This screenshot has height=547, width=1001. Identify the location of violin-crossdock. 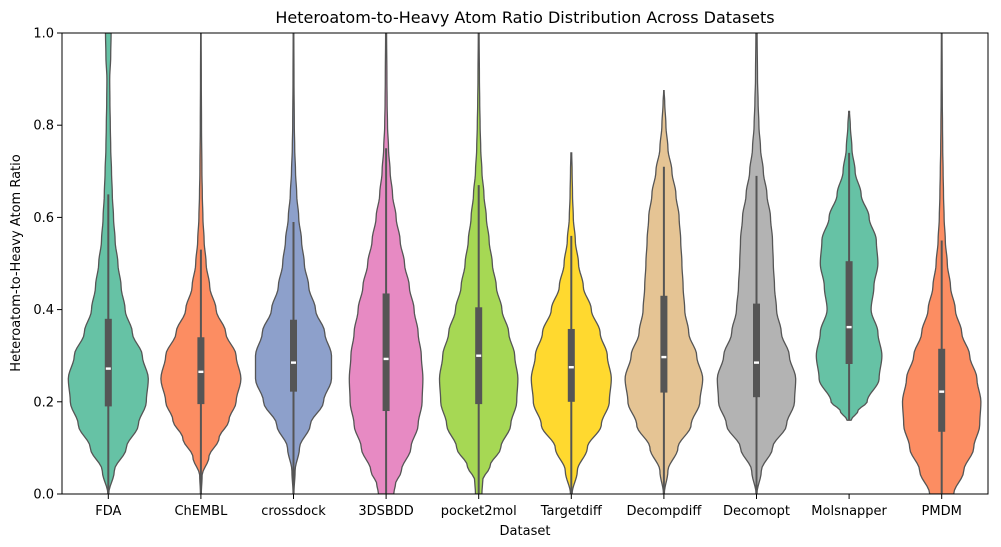
(293, 263).